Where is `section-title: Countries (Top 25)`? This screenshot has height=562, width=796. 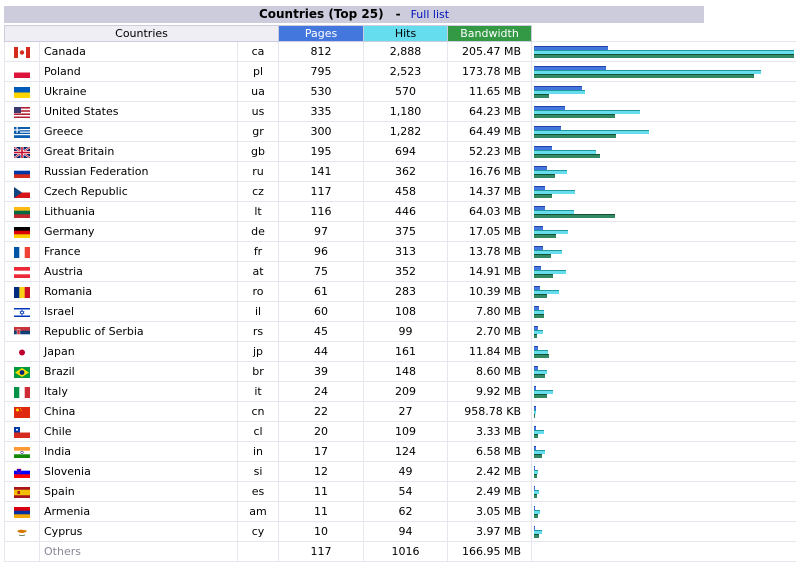 section-title: Countries (Top 25) is located at coordinates (321, 14).